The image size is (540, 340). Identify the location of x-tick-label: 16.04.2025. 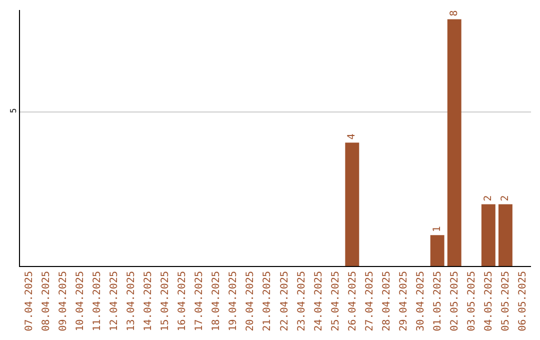
(182, 301).